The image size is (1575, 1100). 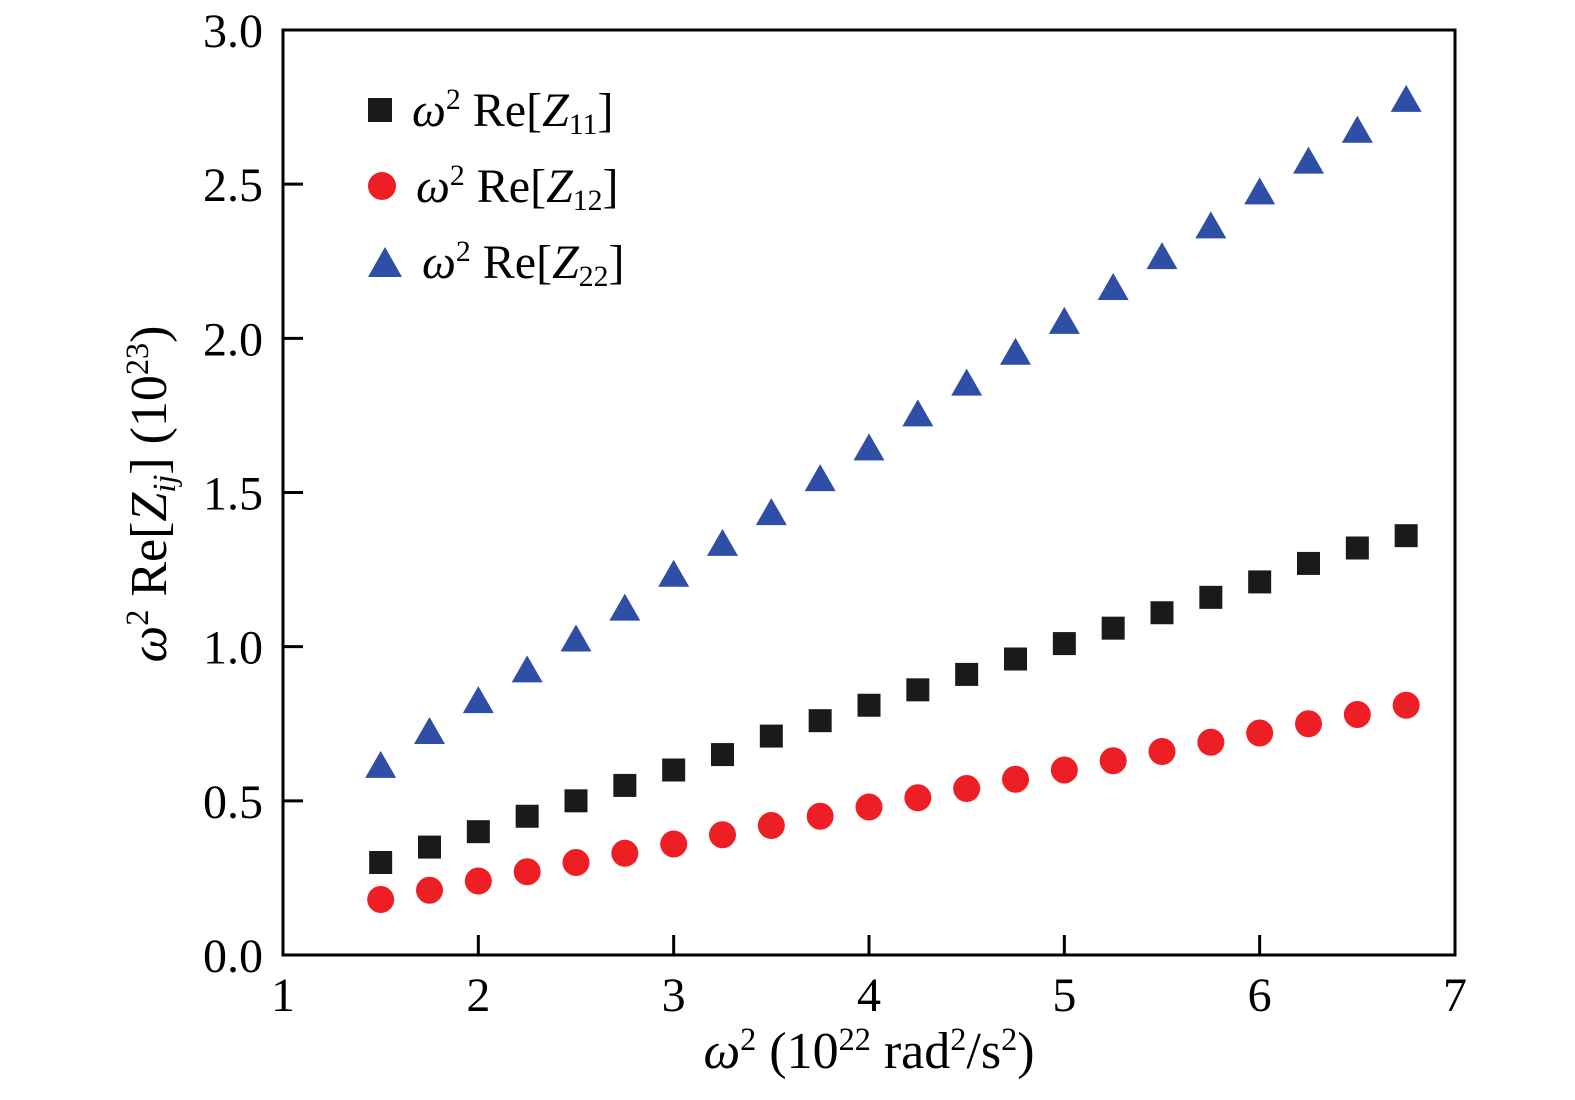 I want to click on y-tick-label: 1.5, so click(x=233, y=494).